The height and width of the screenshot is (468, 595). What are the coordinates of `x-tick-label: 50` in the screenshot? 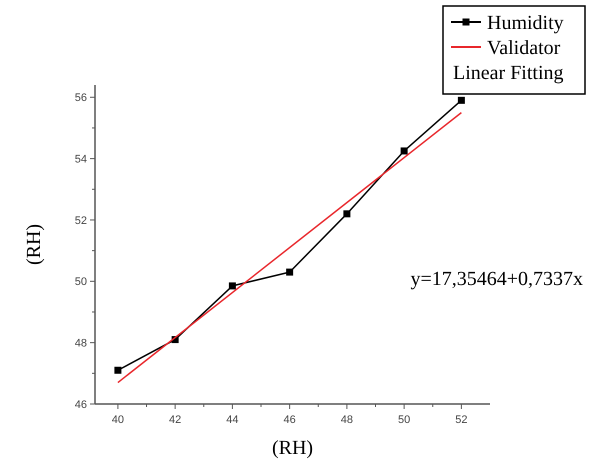 It's located at (404, 420).